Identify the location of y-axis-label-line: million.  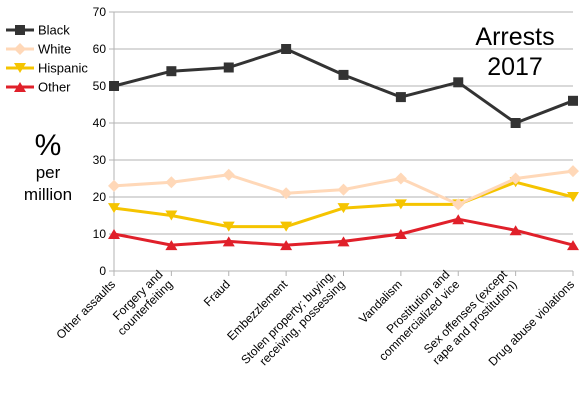
(48, 194).